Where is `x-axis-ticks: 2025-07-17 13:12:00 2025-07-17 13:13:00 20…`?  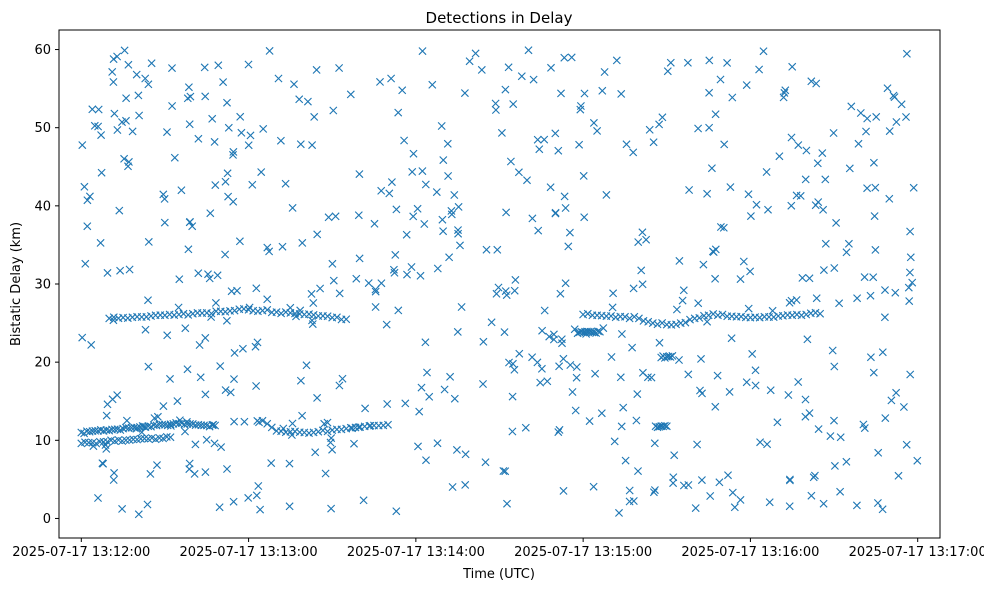
x-axis-ticks: 2025-07-17 13:12:00 2025-07-17 13:13:00 20… is located at coordinates (498, 549).